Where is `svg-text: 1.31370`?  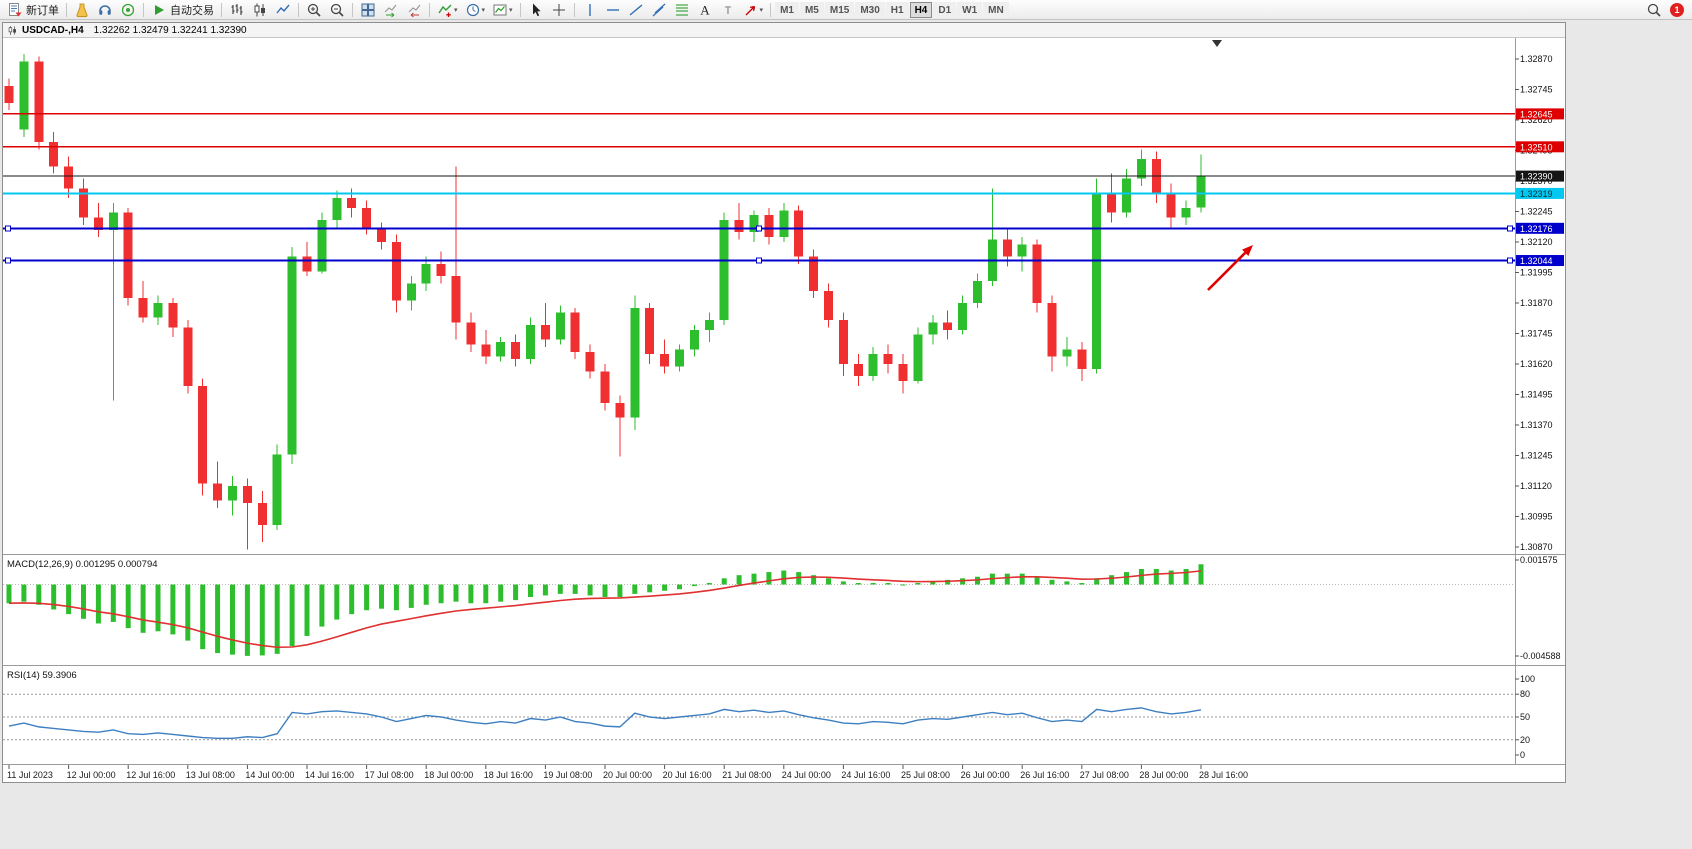
svg-text: 1.31370 is located at coordinates (1536, 425).